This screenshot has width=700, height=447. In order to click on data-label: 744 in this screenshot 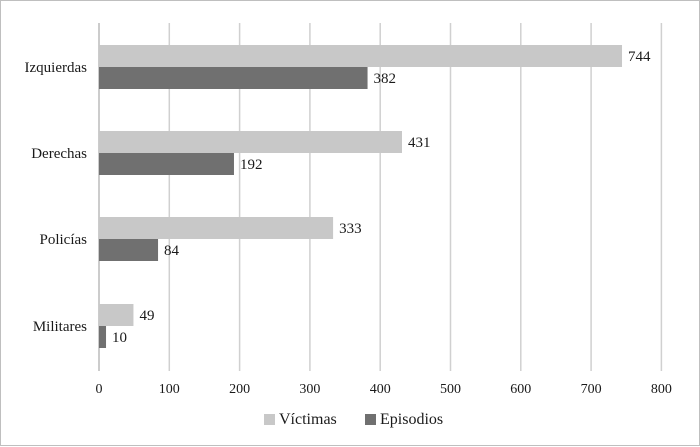, I will do `click(639, 57)`.